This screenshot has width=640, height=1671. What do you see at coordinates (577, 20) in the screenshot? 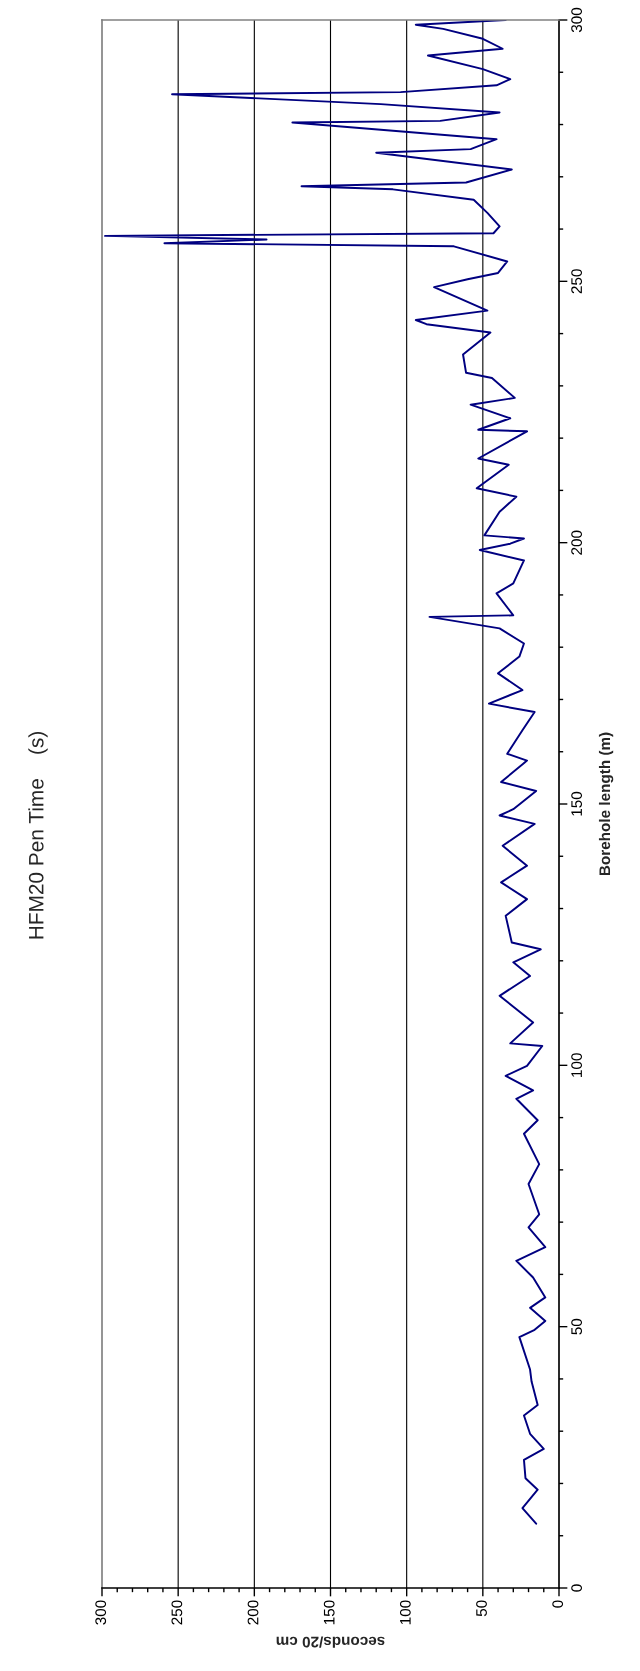
I see `y-tick-label: 300` at bounding box center [577, 20].